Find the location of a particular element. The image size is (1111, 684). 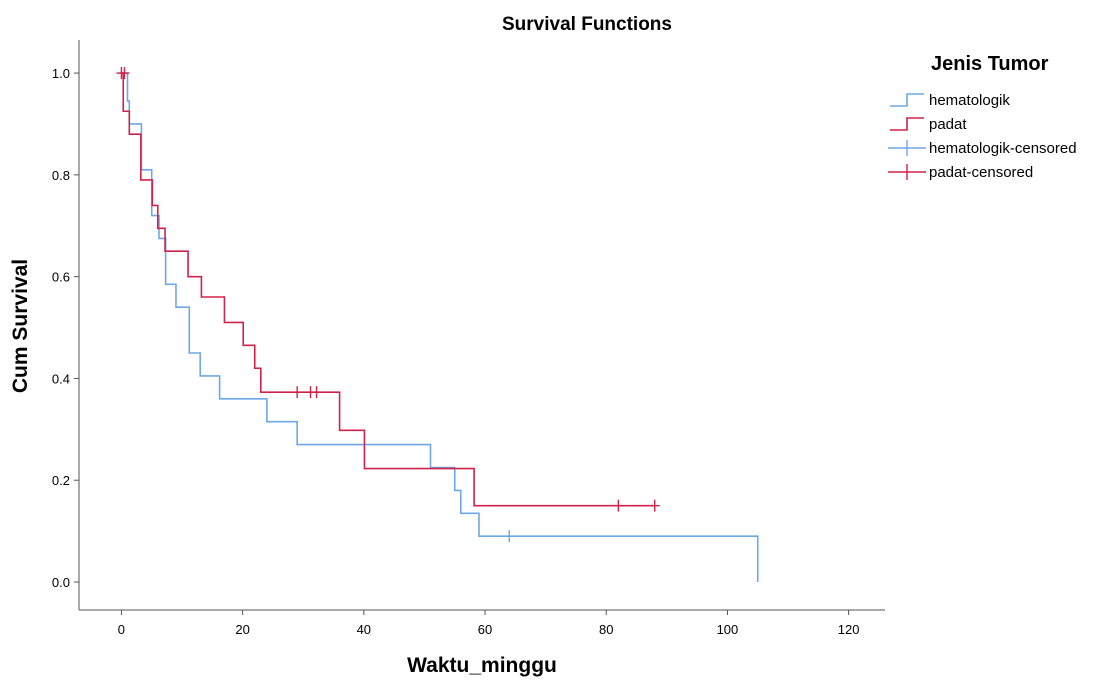

legend-entry: padat-censored is located at coordinates (960, 172).